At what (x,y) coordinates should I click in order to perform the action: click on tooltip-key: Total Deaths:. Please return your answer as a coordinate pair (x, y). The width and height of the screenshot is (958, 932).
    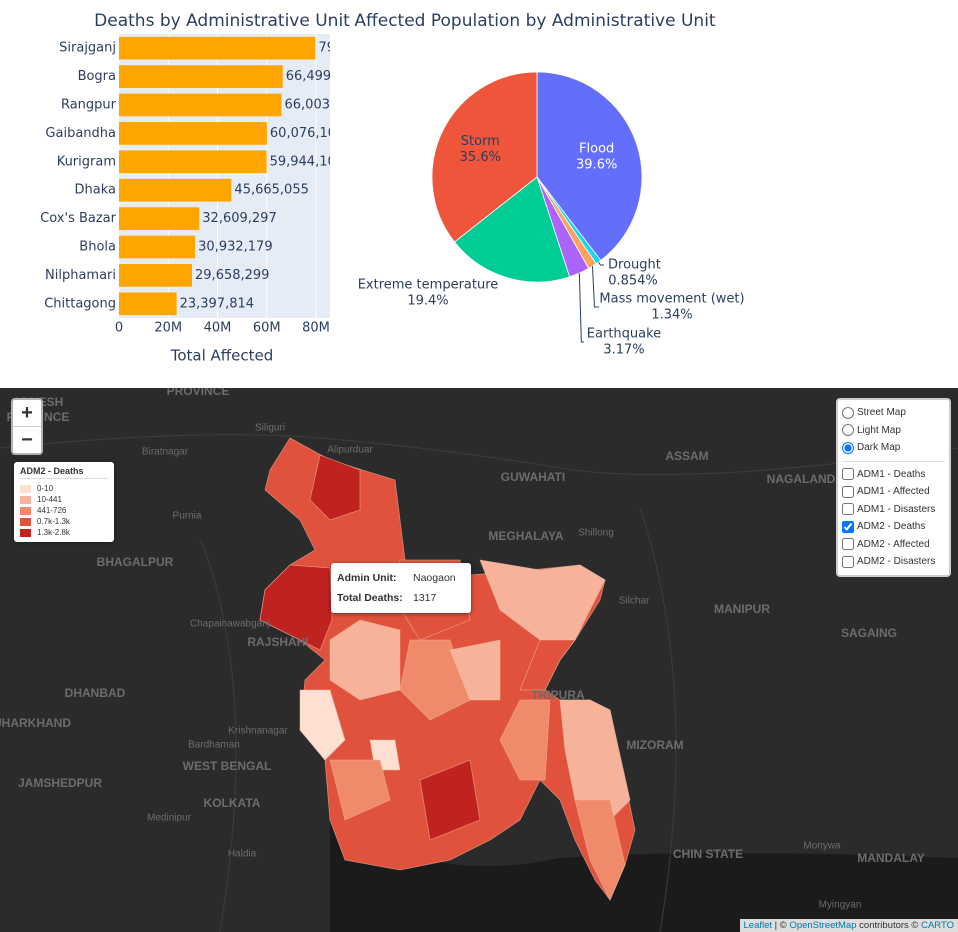
    Looking at the image, I should click on (370, 598).